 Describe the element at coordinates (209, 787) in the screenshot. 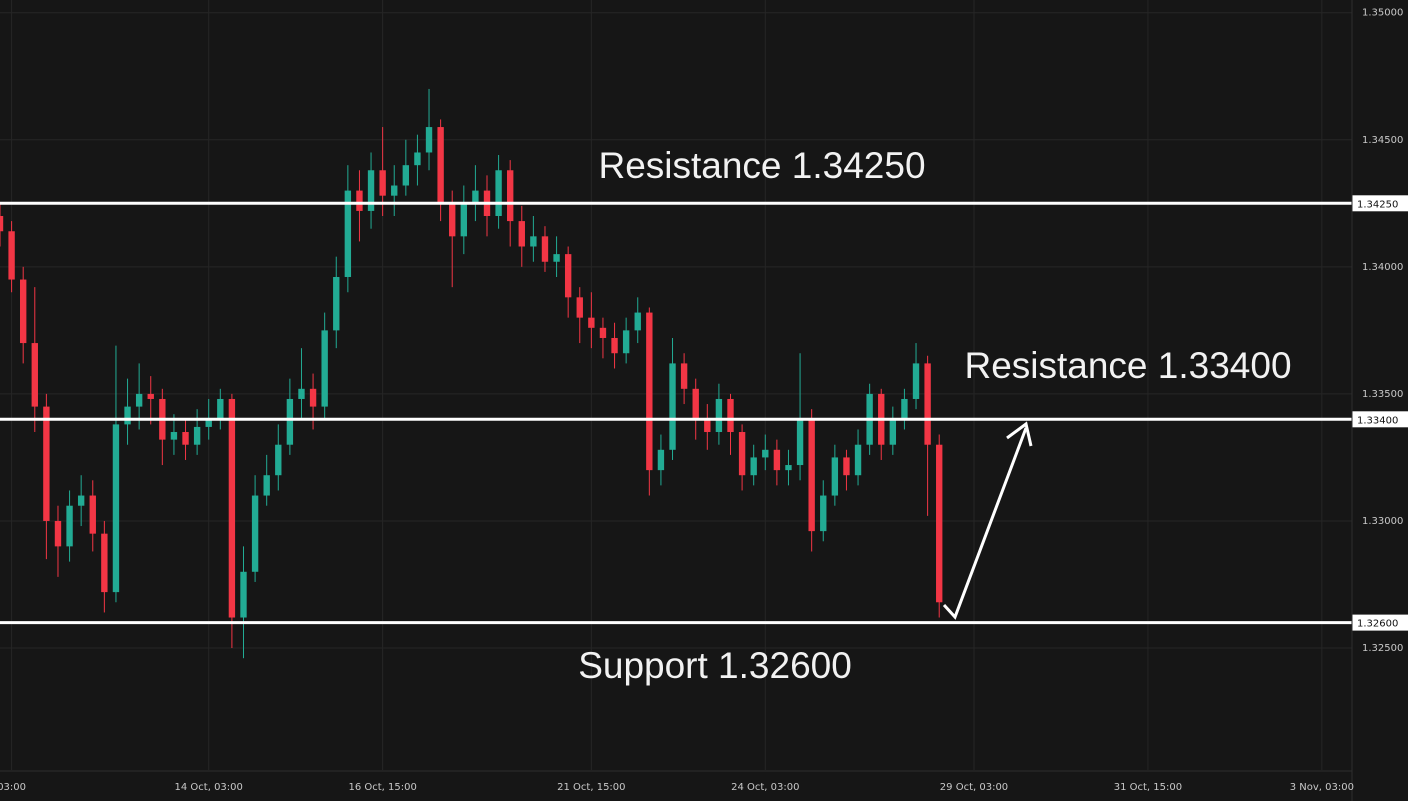

I see `x-tick-label: 14 Oct, 03:00` at that location.